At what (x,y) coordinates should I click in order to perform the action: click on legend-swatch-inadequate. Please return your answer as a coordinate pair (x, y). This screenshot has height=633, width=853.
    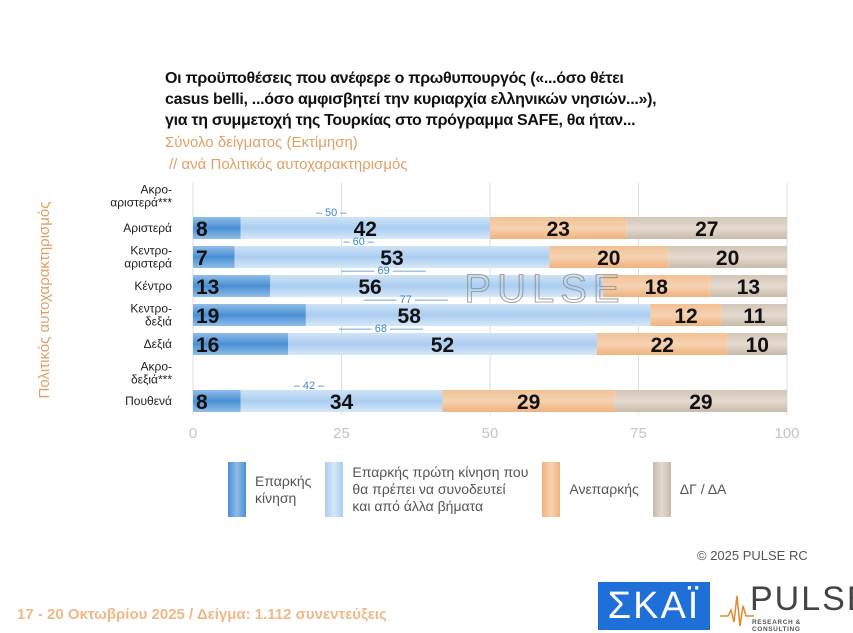
    Looking at the image, I should click on (551, 489).